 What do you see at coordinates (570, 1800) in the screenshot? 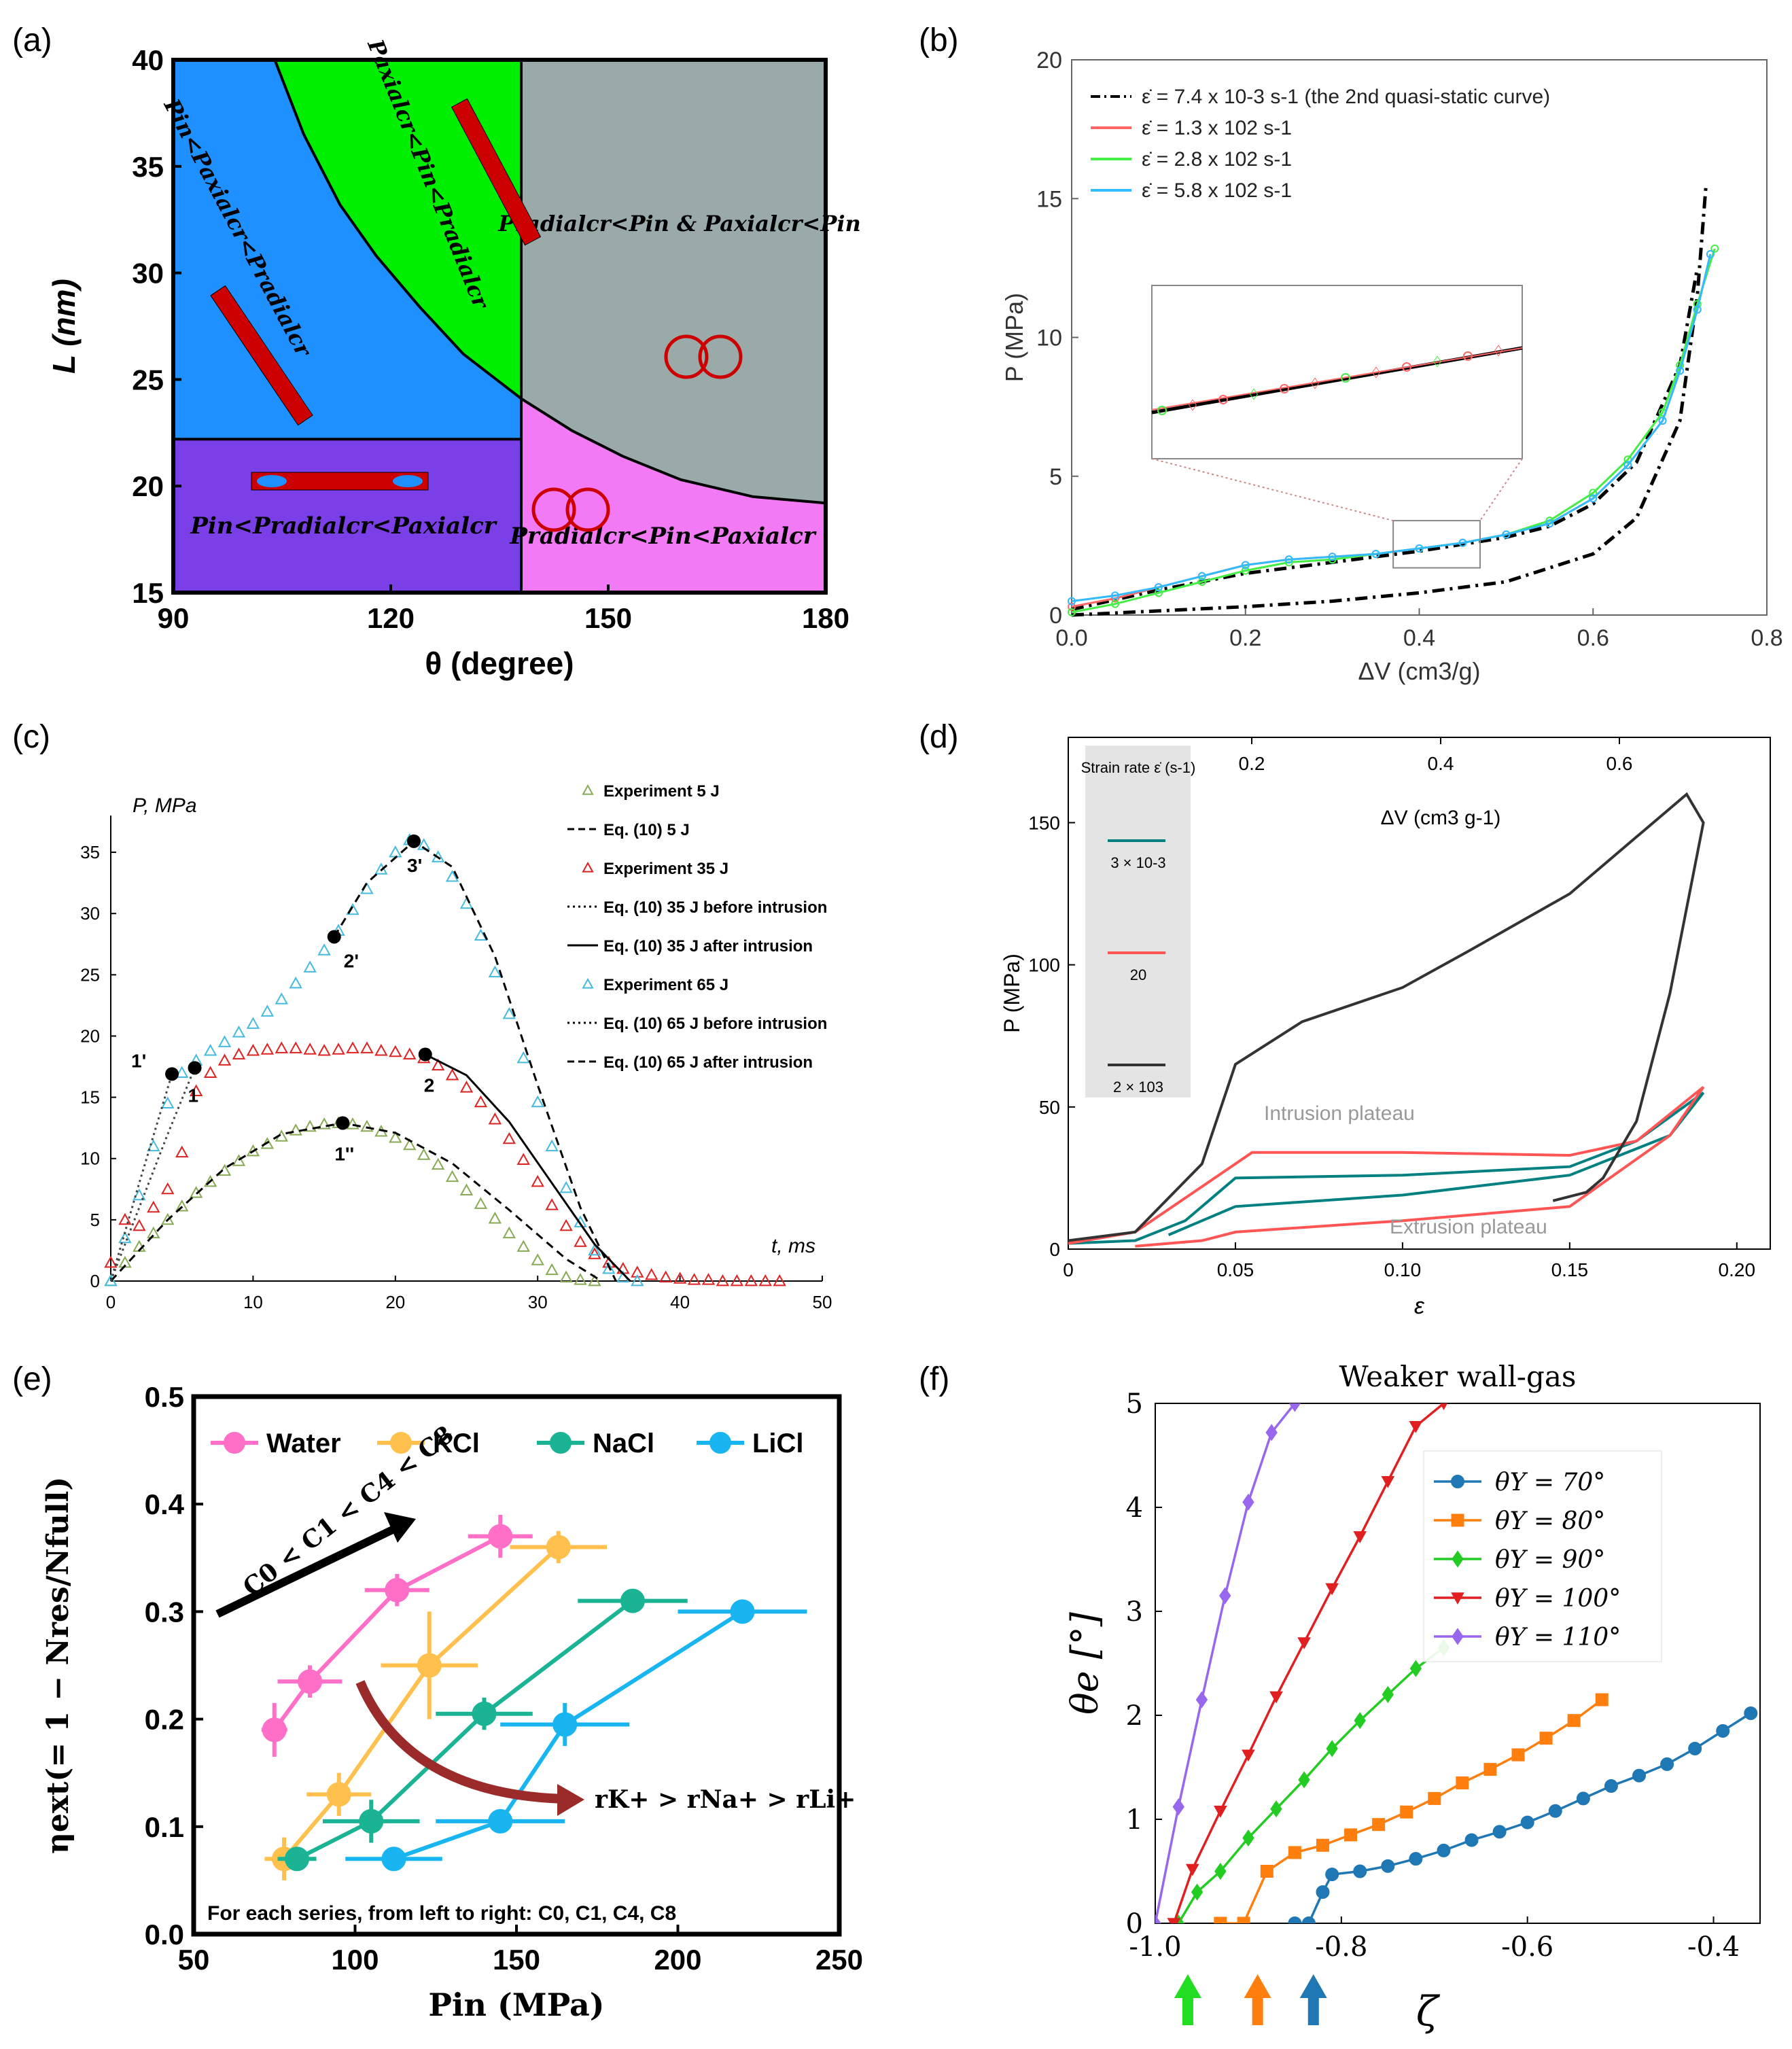
I see `radius-arrowhead` at bounding box center [570, 1800].